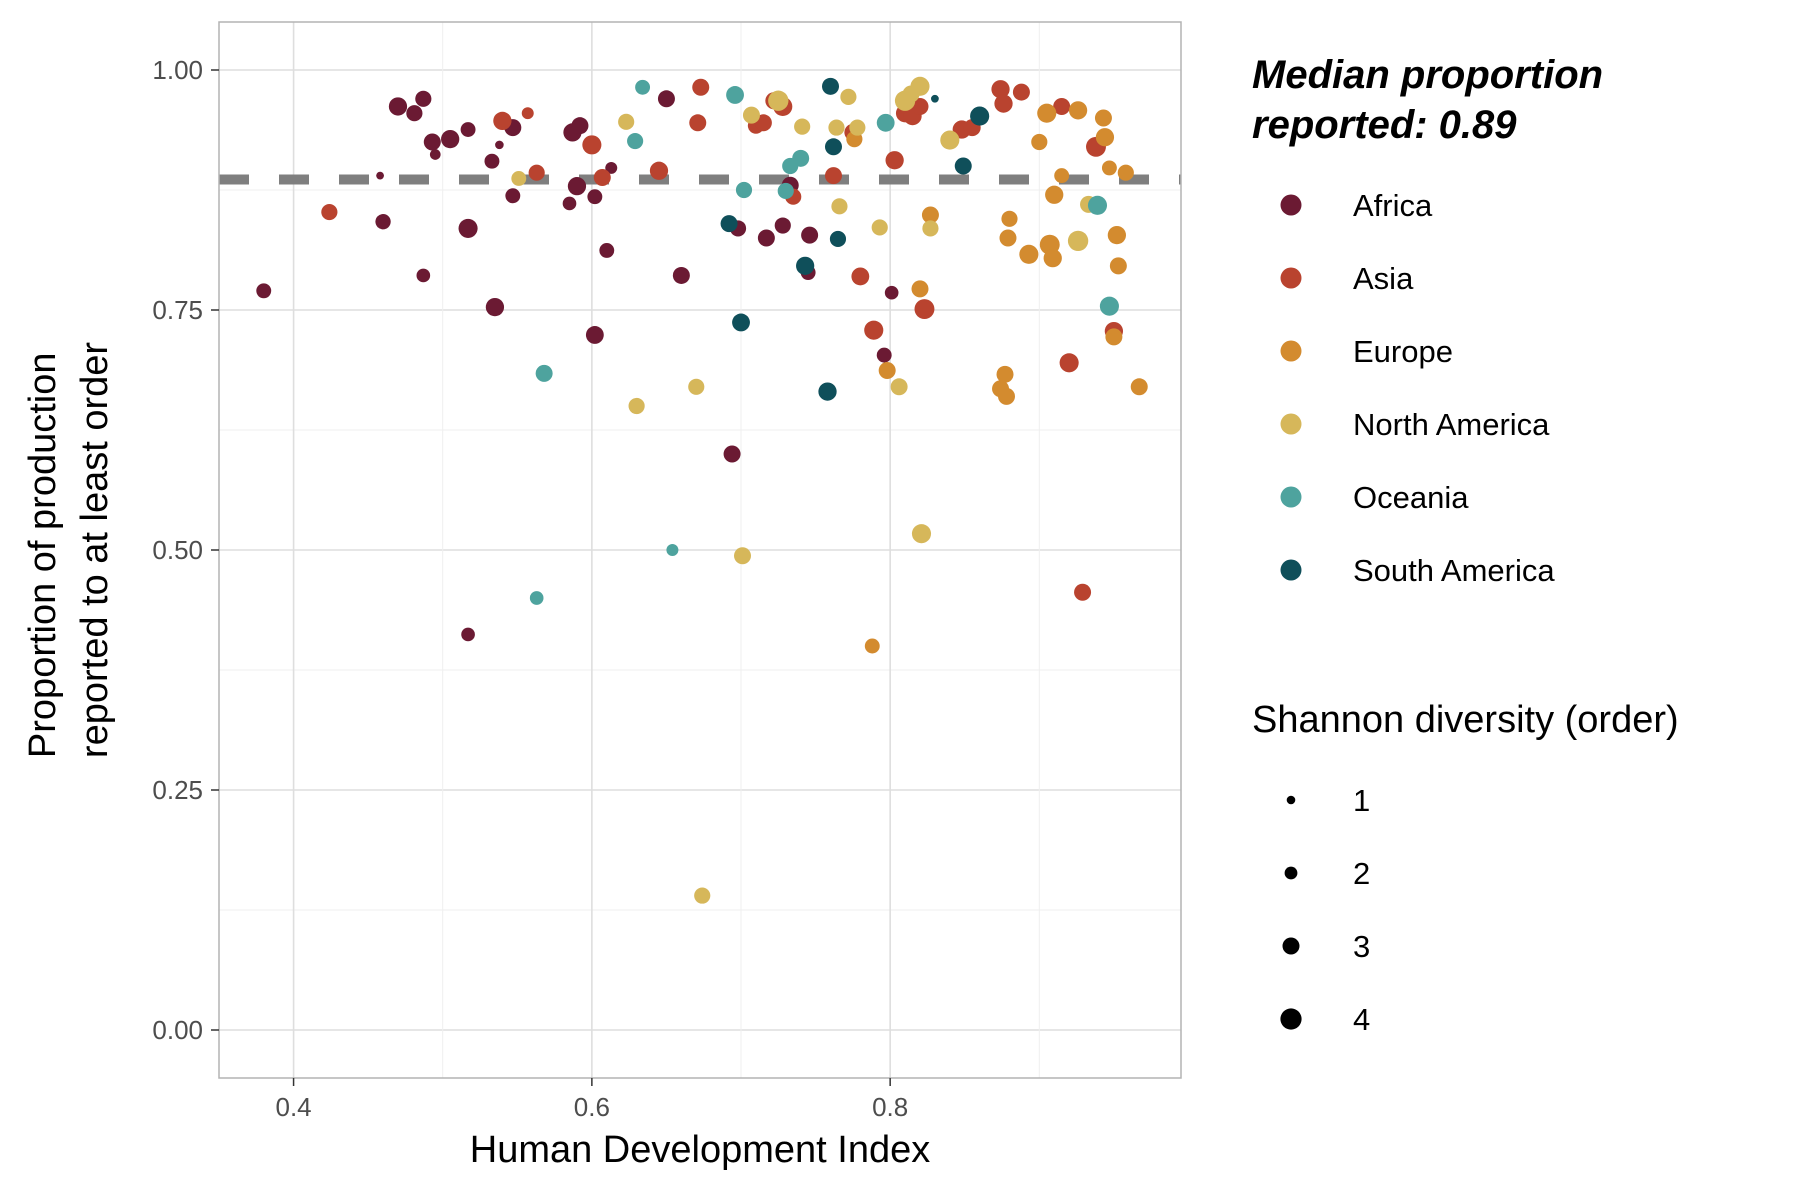 This screenshot has height=1200, width=1800. I want to click on legend-median-title-line-1: Median proportion, so click(1427, 75).